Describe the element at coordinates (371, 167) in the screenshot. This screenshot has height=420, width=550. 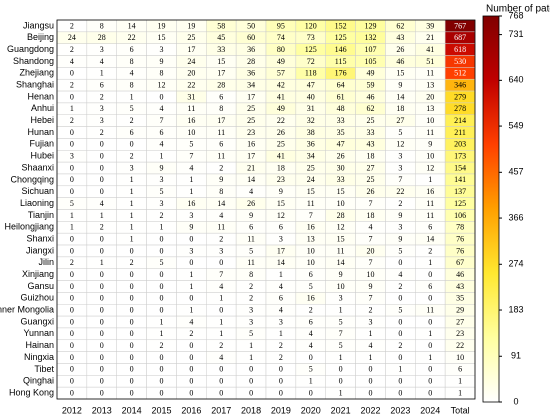
I see `cell-label: 27` at that location.